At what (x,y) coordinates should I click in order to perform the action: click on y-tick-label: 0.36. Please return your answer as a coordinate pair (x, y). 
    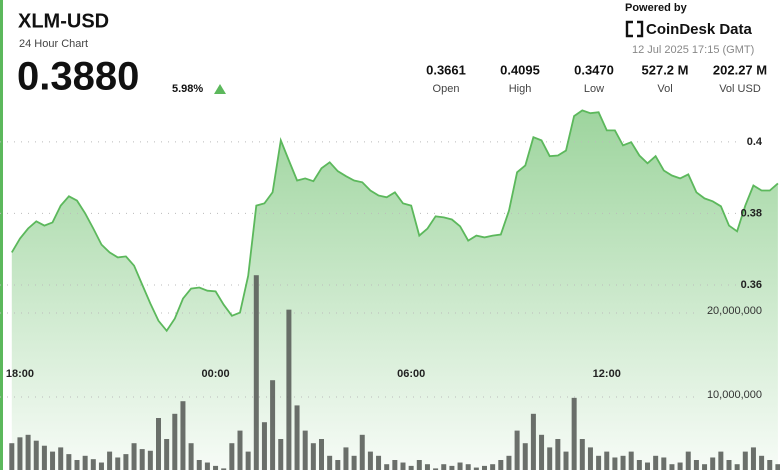
    Looking at the image, I should click on (751, 285).